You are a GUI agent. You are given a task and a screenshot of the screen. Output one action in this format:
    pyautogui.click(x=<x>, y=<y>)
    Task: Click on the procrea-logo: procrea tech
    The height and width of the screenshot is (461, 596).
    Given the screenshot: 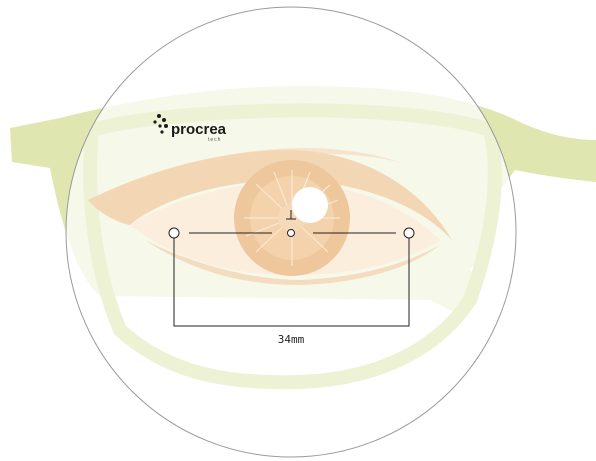 What is the action you would take?
    pyautogui.click(x=190, y=128)
    